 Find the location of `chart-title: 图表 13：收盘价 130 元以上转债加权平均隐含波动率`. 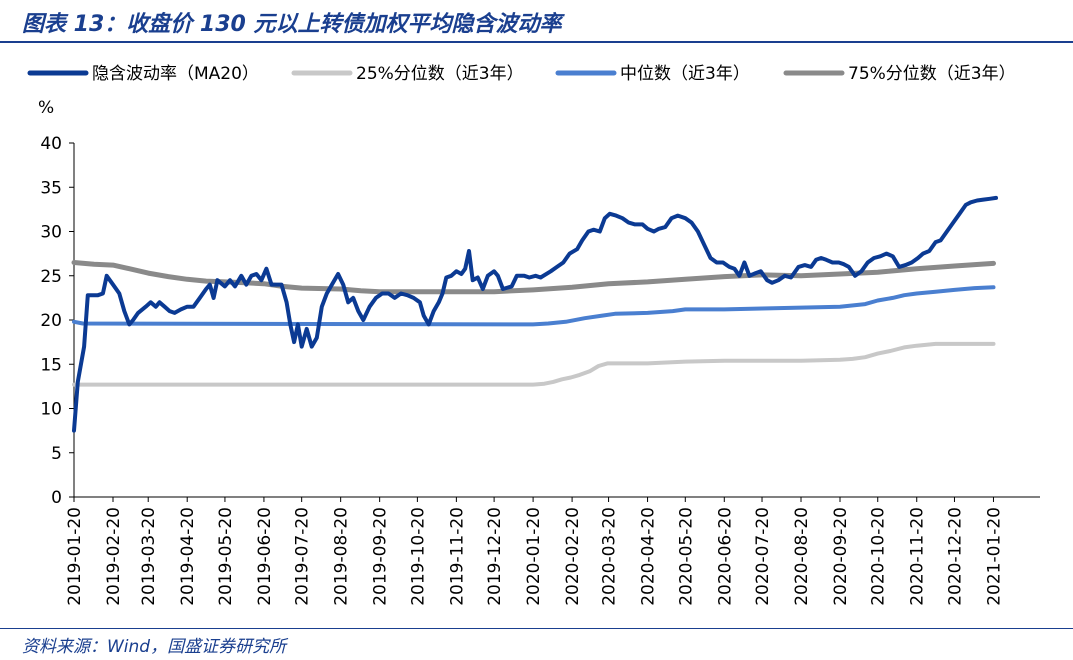

chart-title: 图表 13：收盘价 130 元以上转债加权平均隐含波动率 is located at coordinates (292, 24).